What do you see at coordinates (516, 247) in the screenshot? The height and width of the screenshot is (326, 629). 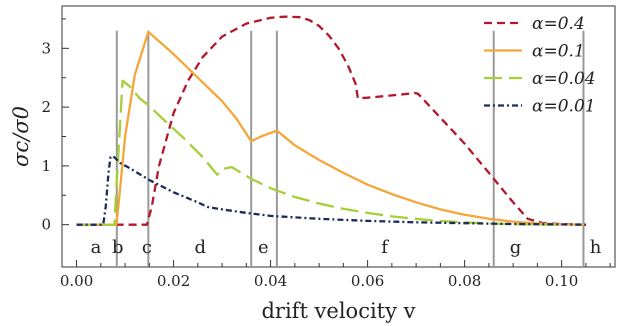 I see `region-label-g: g` at bounding box center [516, 247].